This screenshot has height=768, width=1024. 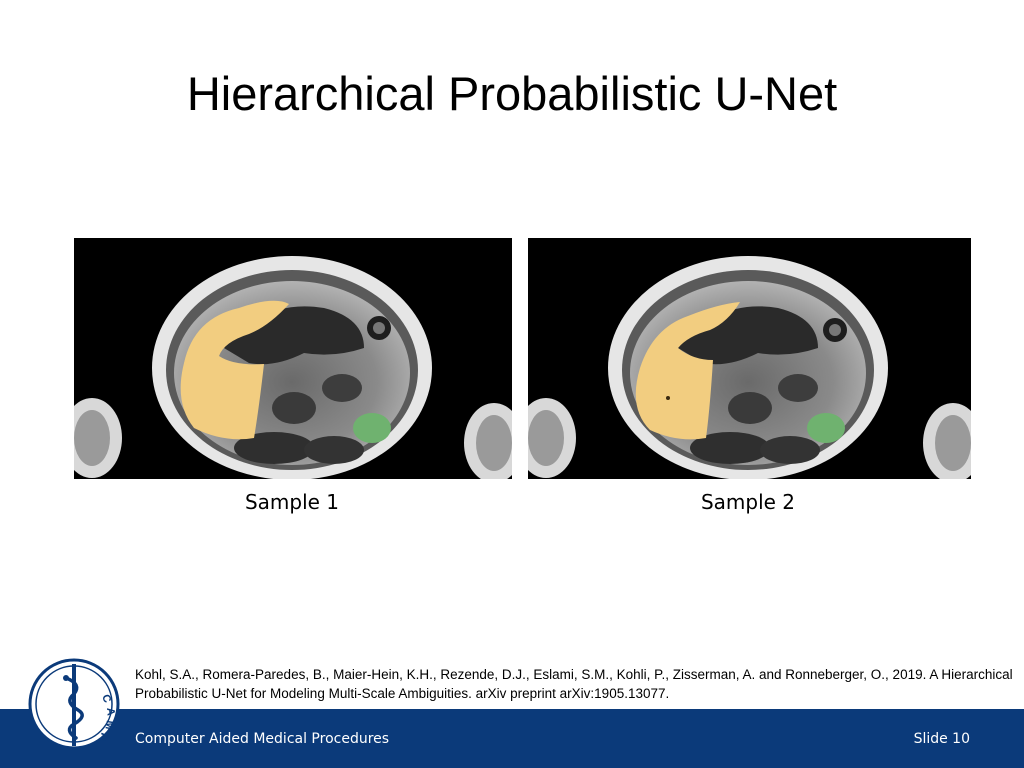 I want to click on camp-logo: C A M P, so click(x=74, y=704).